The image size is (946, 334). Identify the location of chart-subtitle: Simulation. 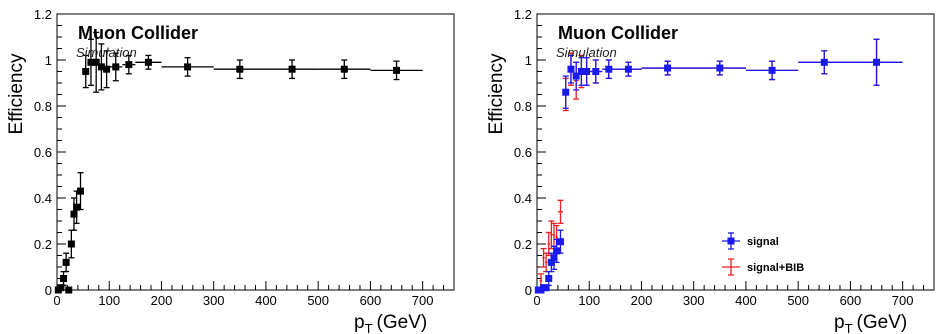
(106, 52).